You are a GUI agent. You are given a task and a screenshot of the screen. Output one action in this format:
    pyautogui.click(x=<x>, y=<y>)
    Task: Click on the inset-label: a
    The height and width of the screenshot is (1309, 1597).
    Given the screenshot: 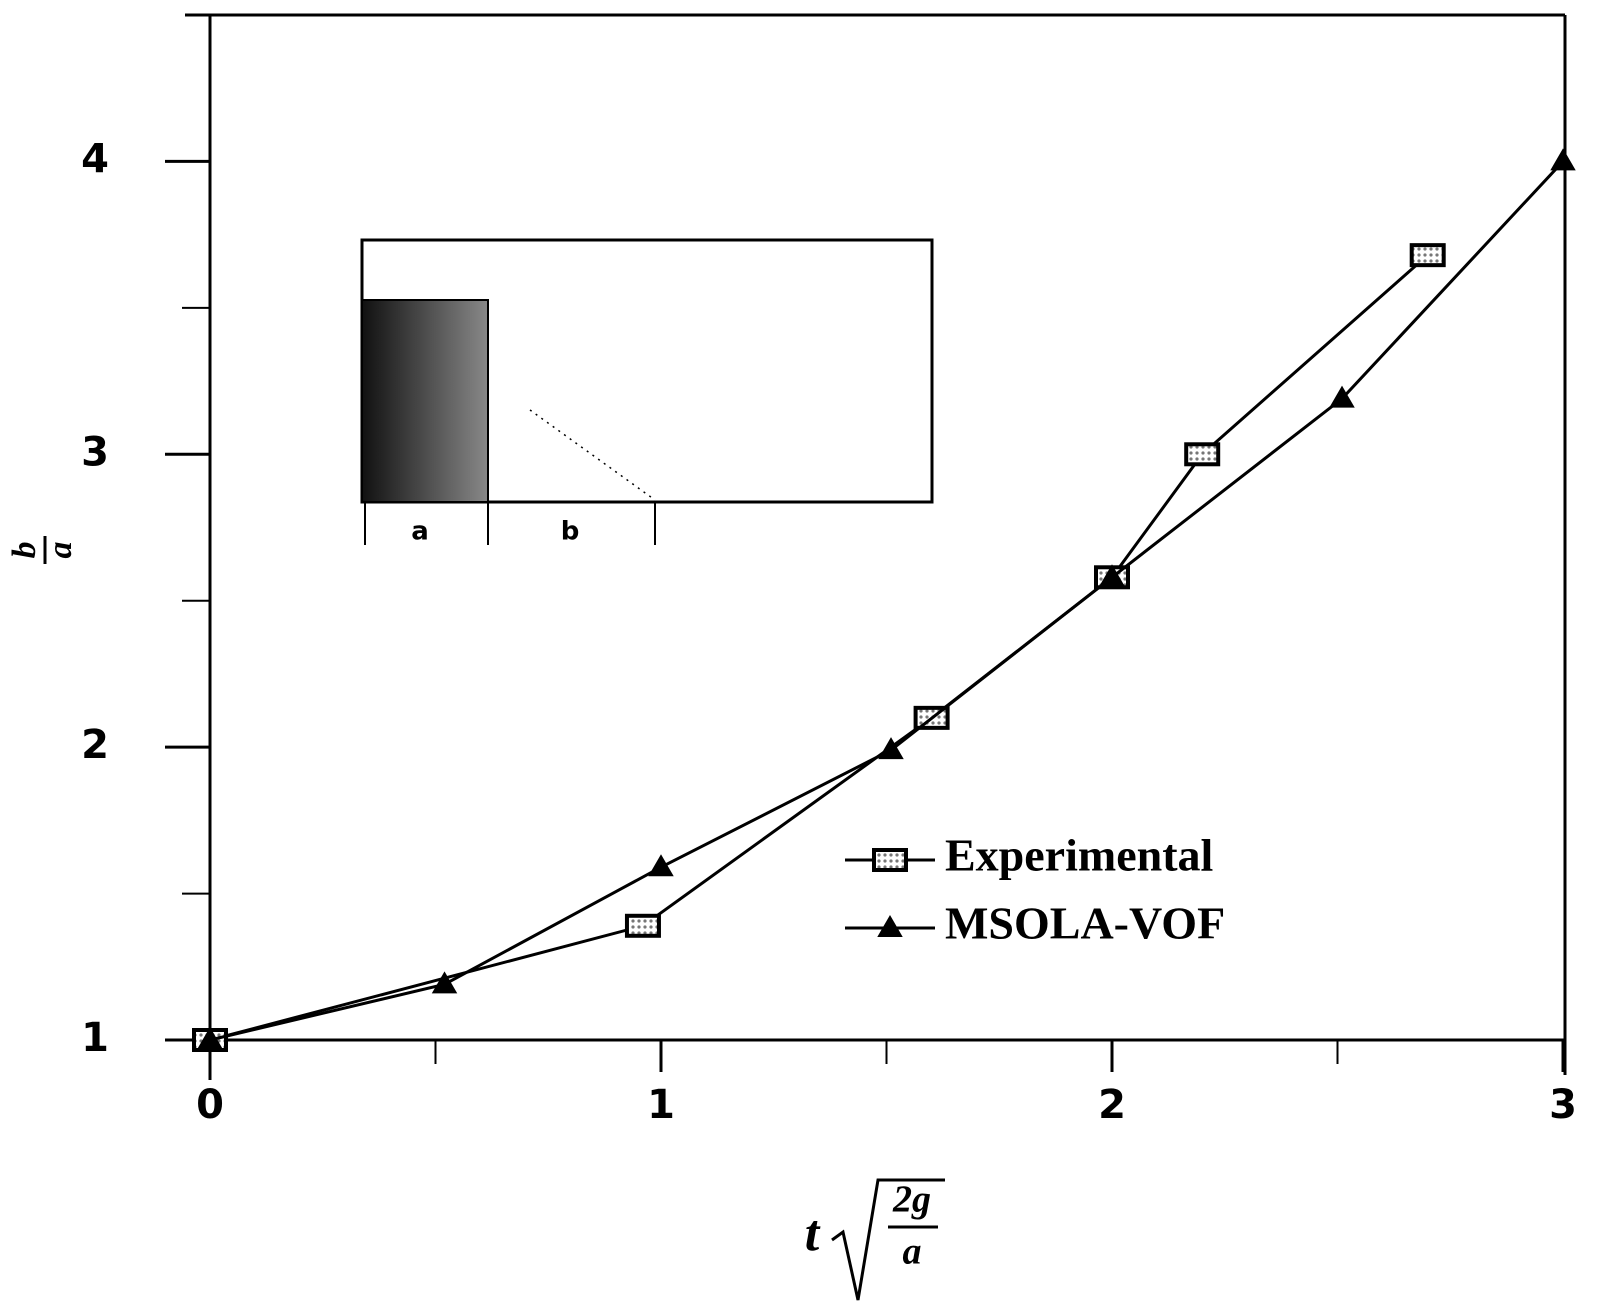 What is the action you would take?
    pyautogui.click(x=420, y=532)
    